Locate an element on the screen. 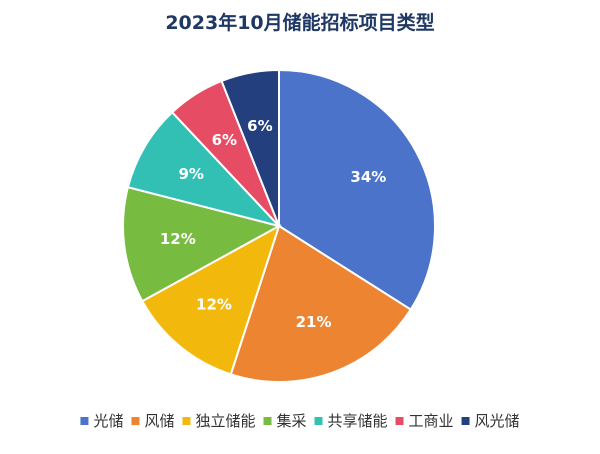 The height and width of the screenshot is (454, 600). legend-label: 风光储 is located at coordinates (497, 421).